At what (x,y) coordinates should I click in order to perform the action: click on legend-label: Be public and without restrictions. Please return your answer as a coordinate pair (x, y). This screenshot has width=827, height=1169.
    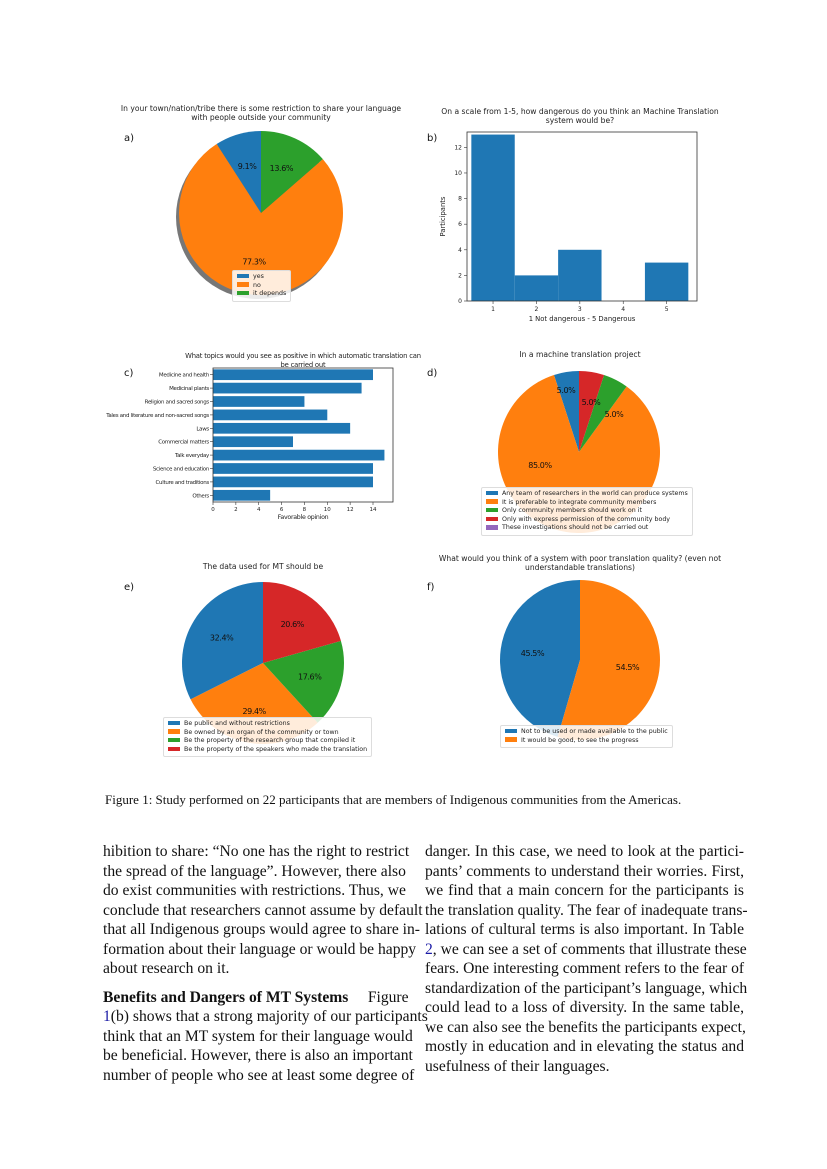
    Looking at the image, I should click on (237, 723).